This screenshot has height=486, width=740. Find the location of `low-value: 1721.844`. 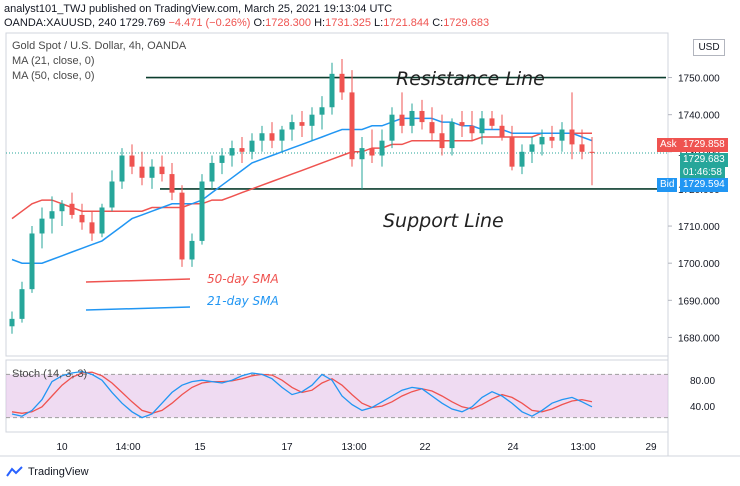

low-value: 1721.844 is located at coordinates (406, 23).